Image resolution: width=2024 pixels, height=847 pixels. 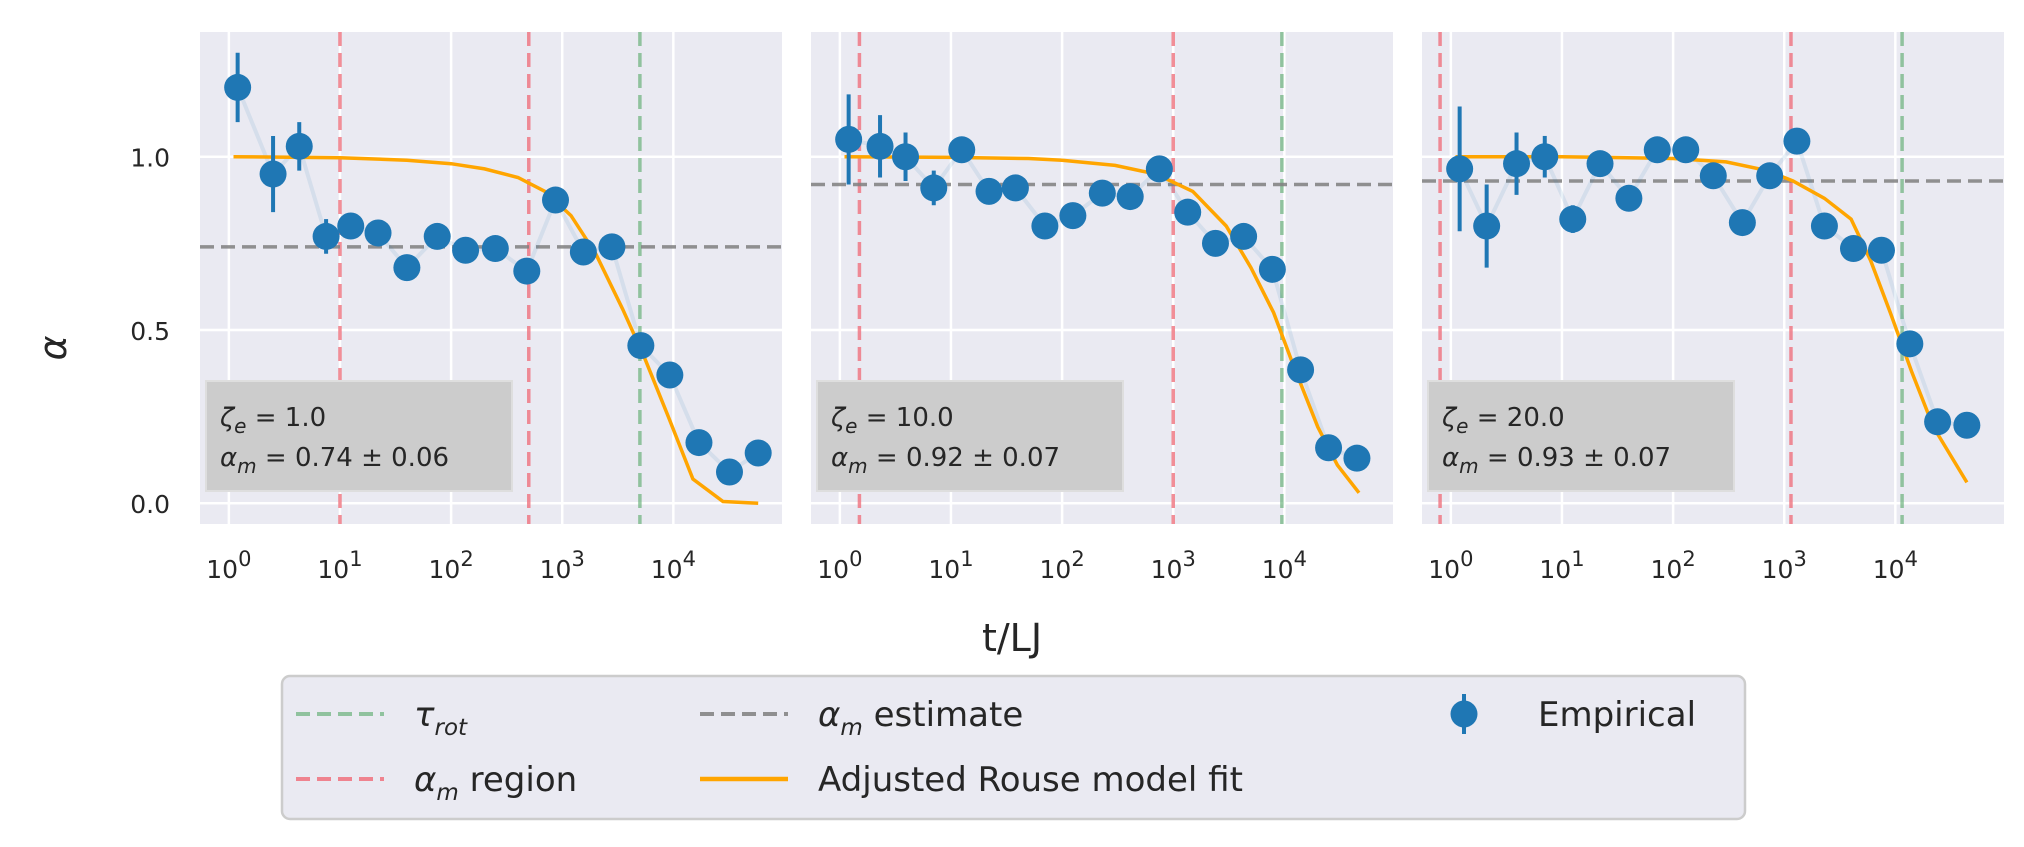 What do you see at coordinates (945, 460) in the screenshot?
I see `alpha-annotation: αm = 0.92 ± 0.07` at bounding box center [945, 460].